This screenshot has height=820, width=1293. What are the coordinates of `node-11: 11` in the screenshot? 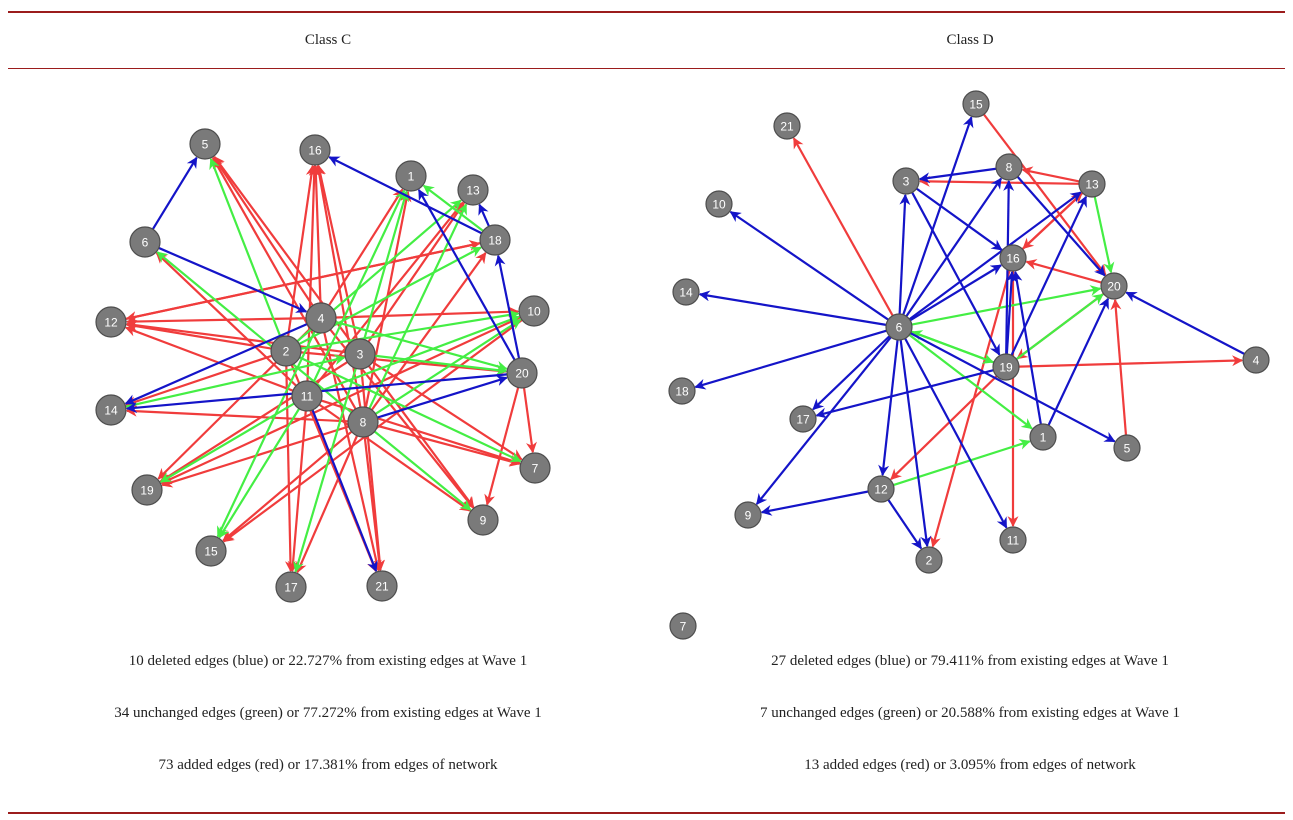 It's located at (307, 396).